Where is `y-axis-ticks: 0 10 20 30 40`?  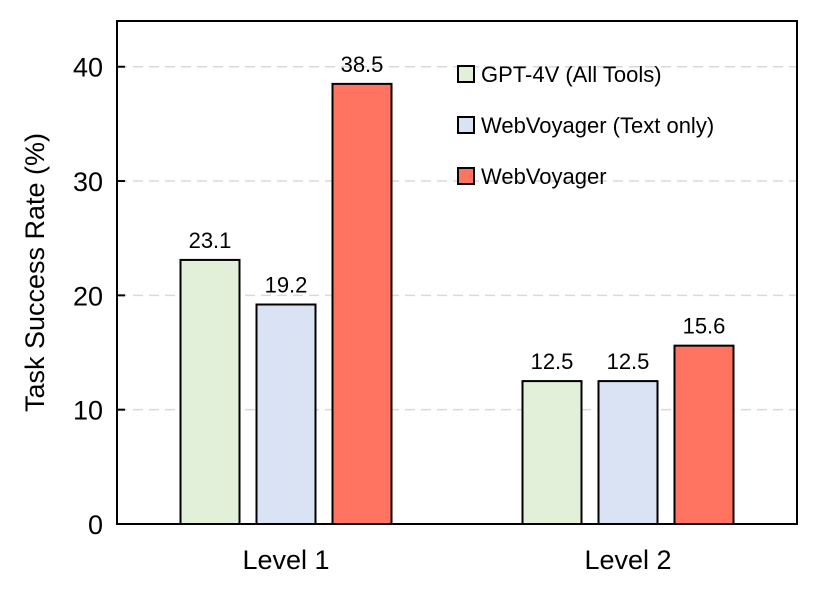
y-axis-ticks: 0 10 20 30 40 is located at coordinates (99, 296).